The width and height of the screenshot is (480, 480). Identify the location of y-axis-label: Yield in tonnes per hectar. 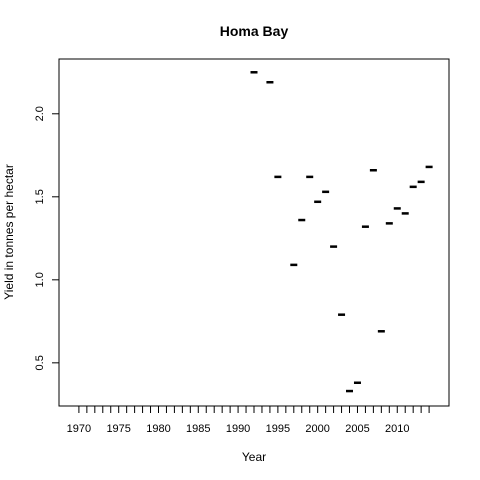
(9, 232).